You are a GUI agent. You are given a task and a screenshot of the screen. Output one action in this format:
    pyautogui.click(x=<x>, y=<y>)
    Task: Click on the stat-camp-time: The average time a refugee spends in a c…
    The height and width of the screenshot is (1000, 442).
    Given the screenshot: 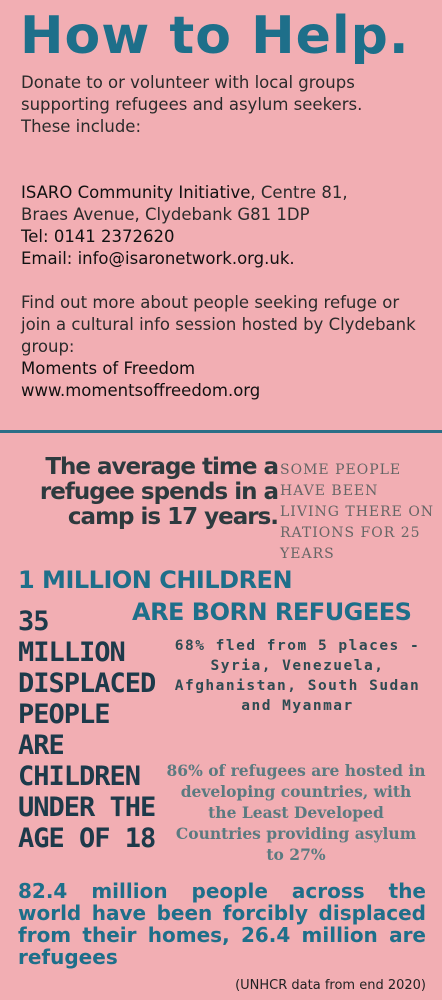 What is the action you would take?
    pyautogui.click(x=159, y=492)
    